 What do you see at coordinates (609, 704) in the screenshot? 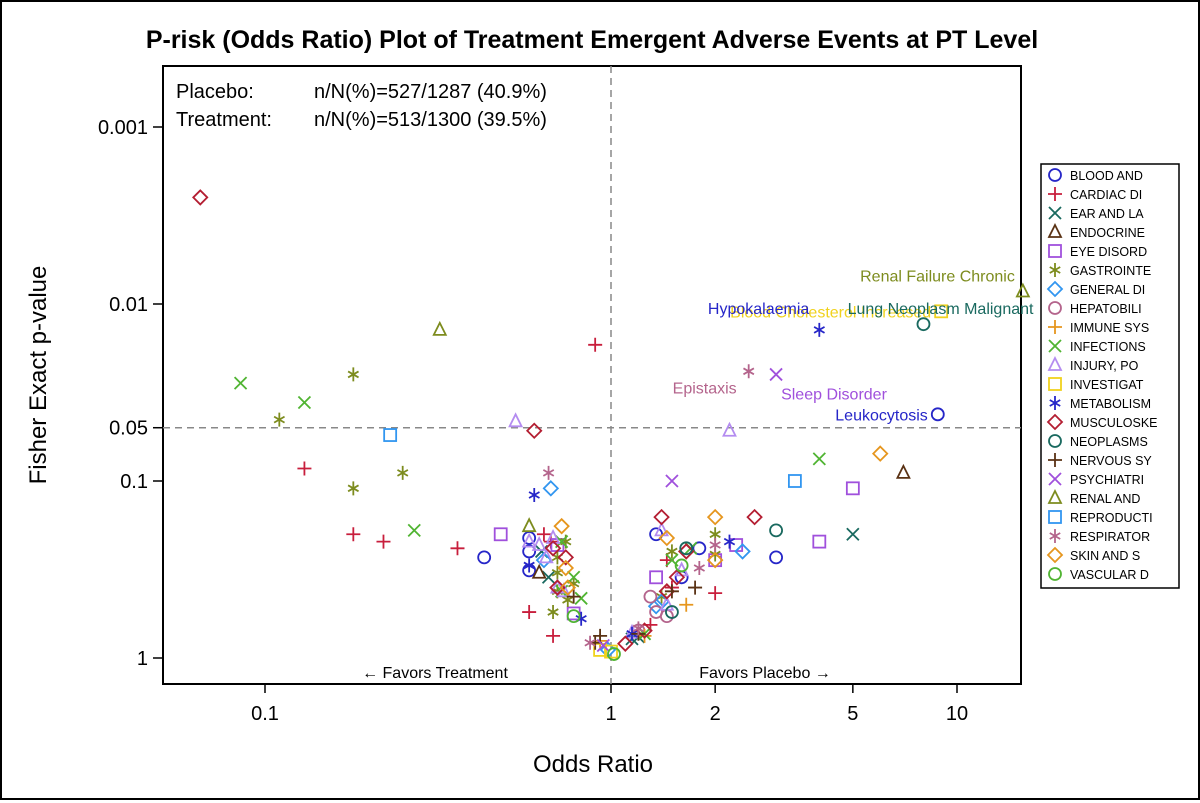
I see `x-axis: 0.1 1 2 5 10` at bounding box center [609, 704].